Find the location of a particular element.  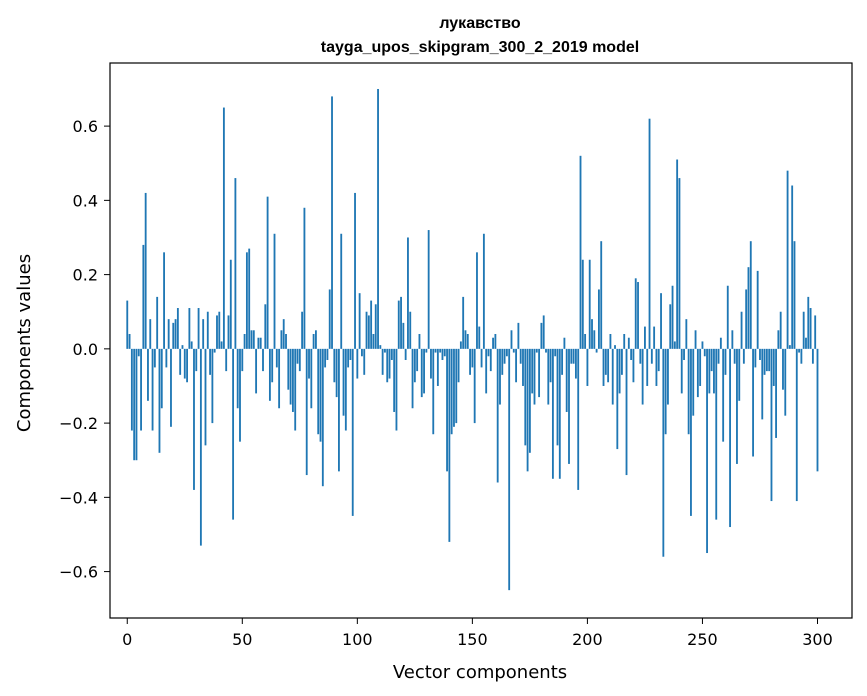

x-tick-label: 0 is located at coordinates (127, 639).